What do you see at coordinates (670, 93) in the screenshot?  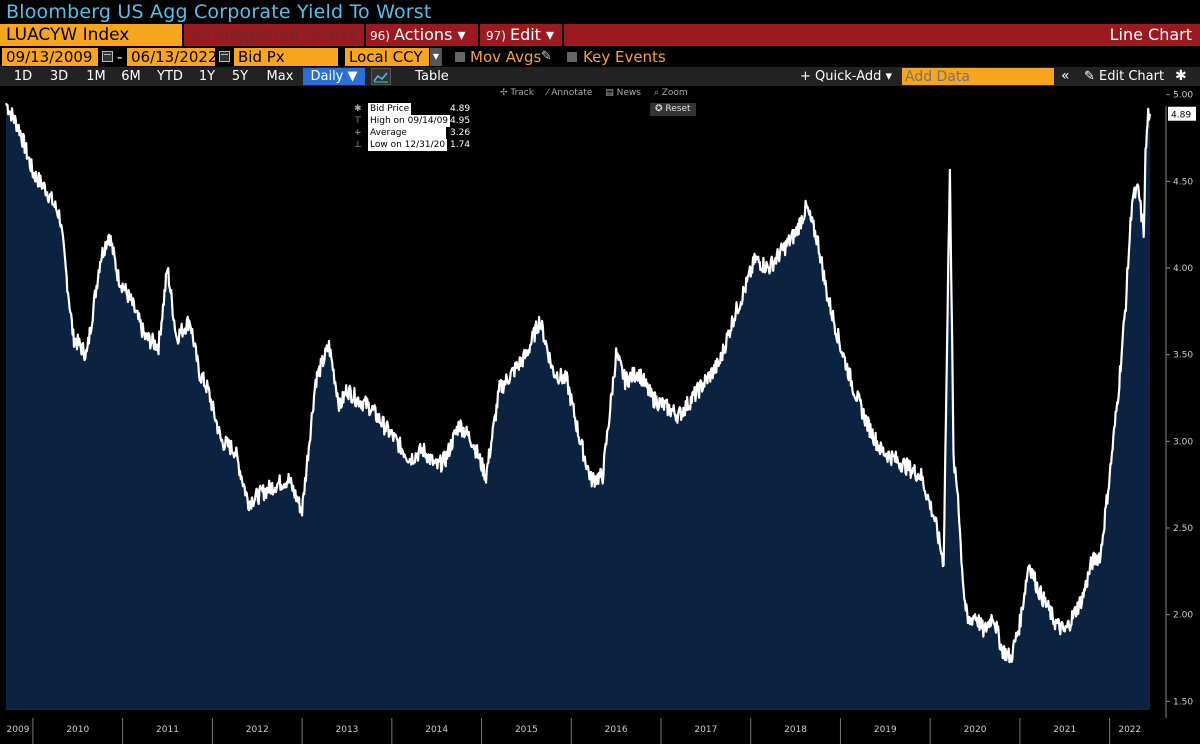 I see `zoom-button: ⌕ Zoom` at bounding box center [670, 93].